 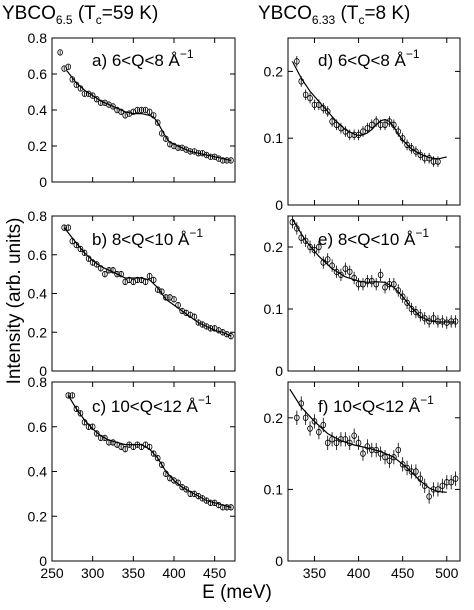 I want to click on column-title-left-tc-value: =59 K), so click(x=130, y=13).